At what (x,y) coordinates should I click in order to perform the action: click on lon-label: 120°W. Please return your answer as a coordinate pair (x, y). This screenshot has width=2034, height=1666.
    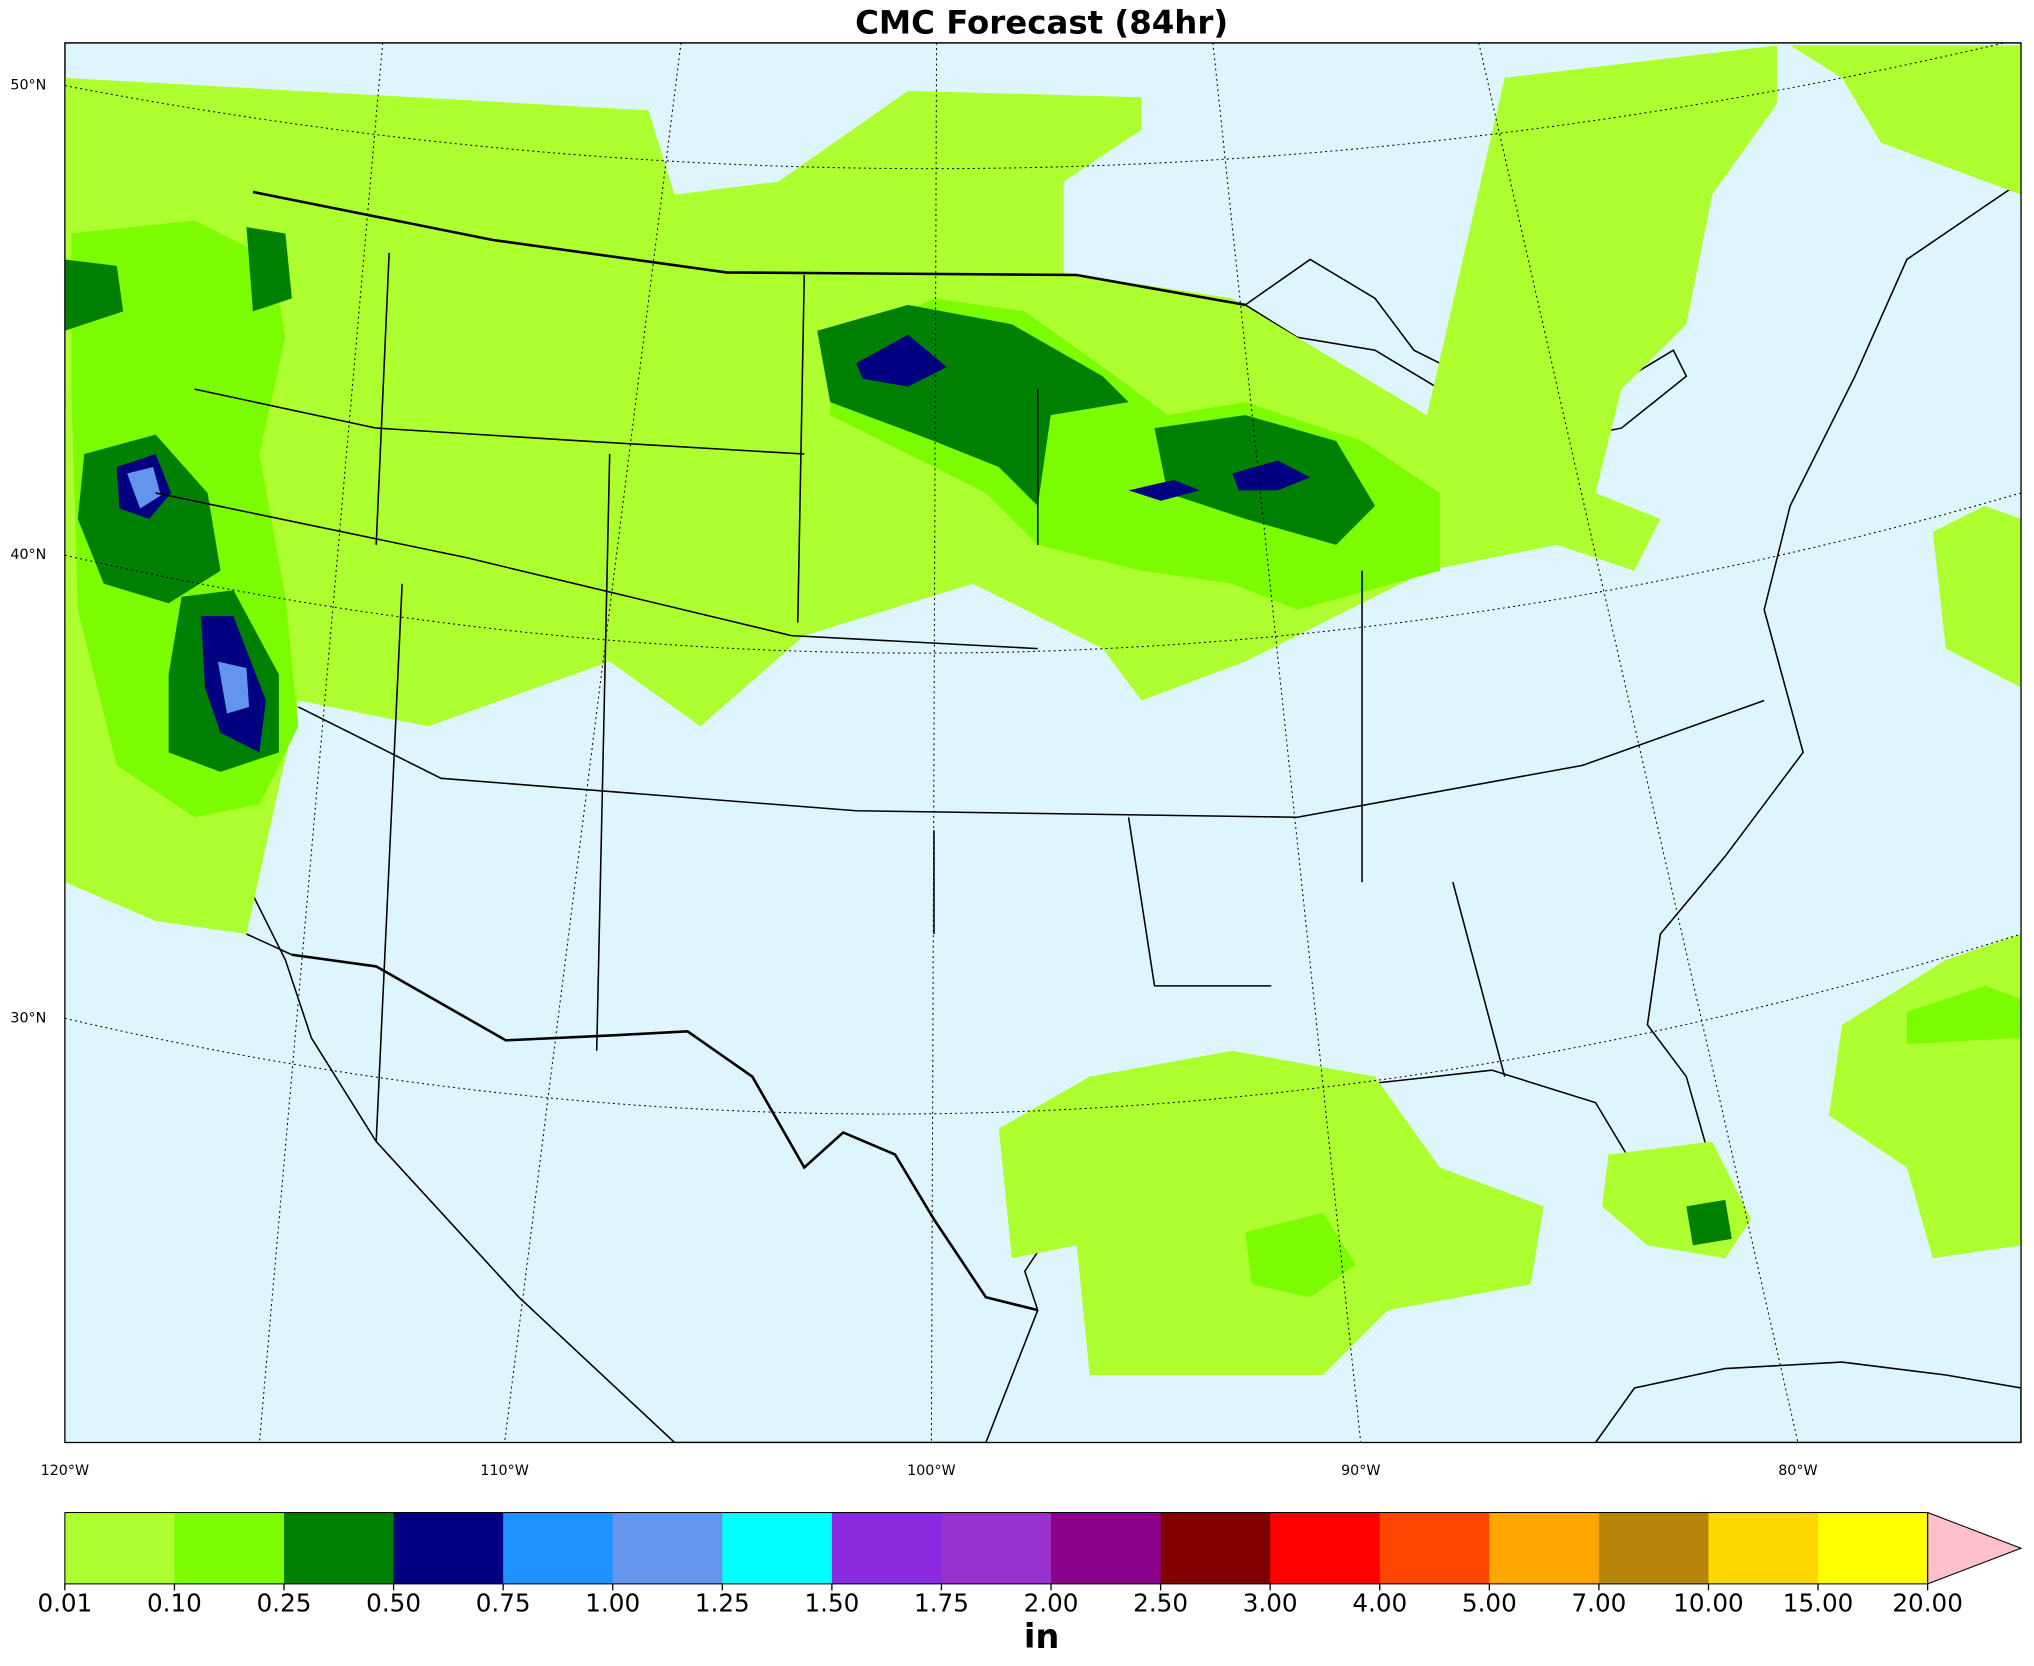
    Looking at the image, I should click on (65, 1471).